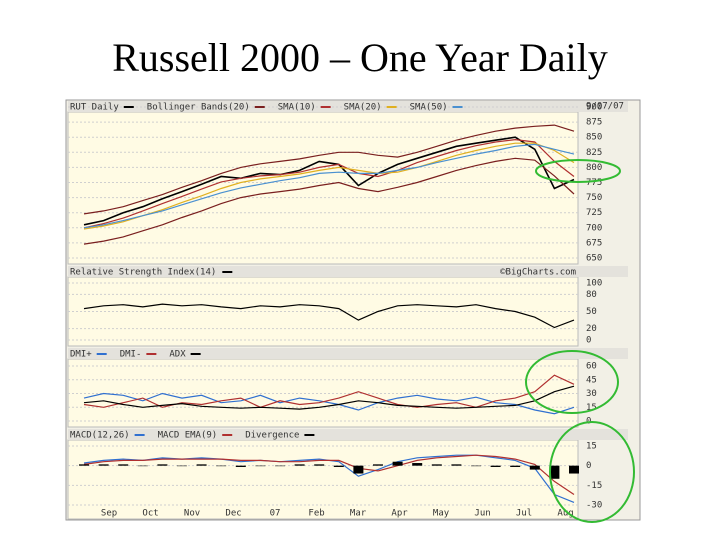  Describe the element at coordinates (594, 506) in the screenshot. I see `y-tick-label: -30` at that location.